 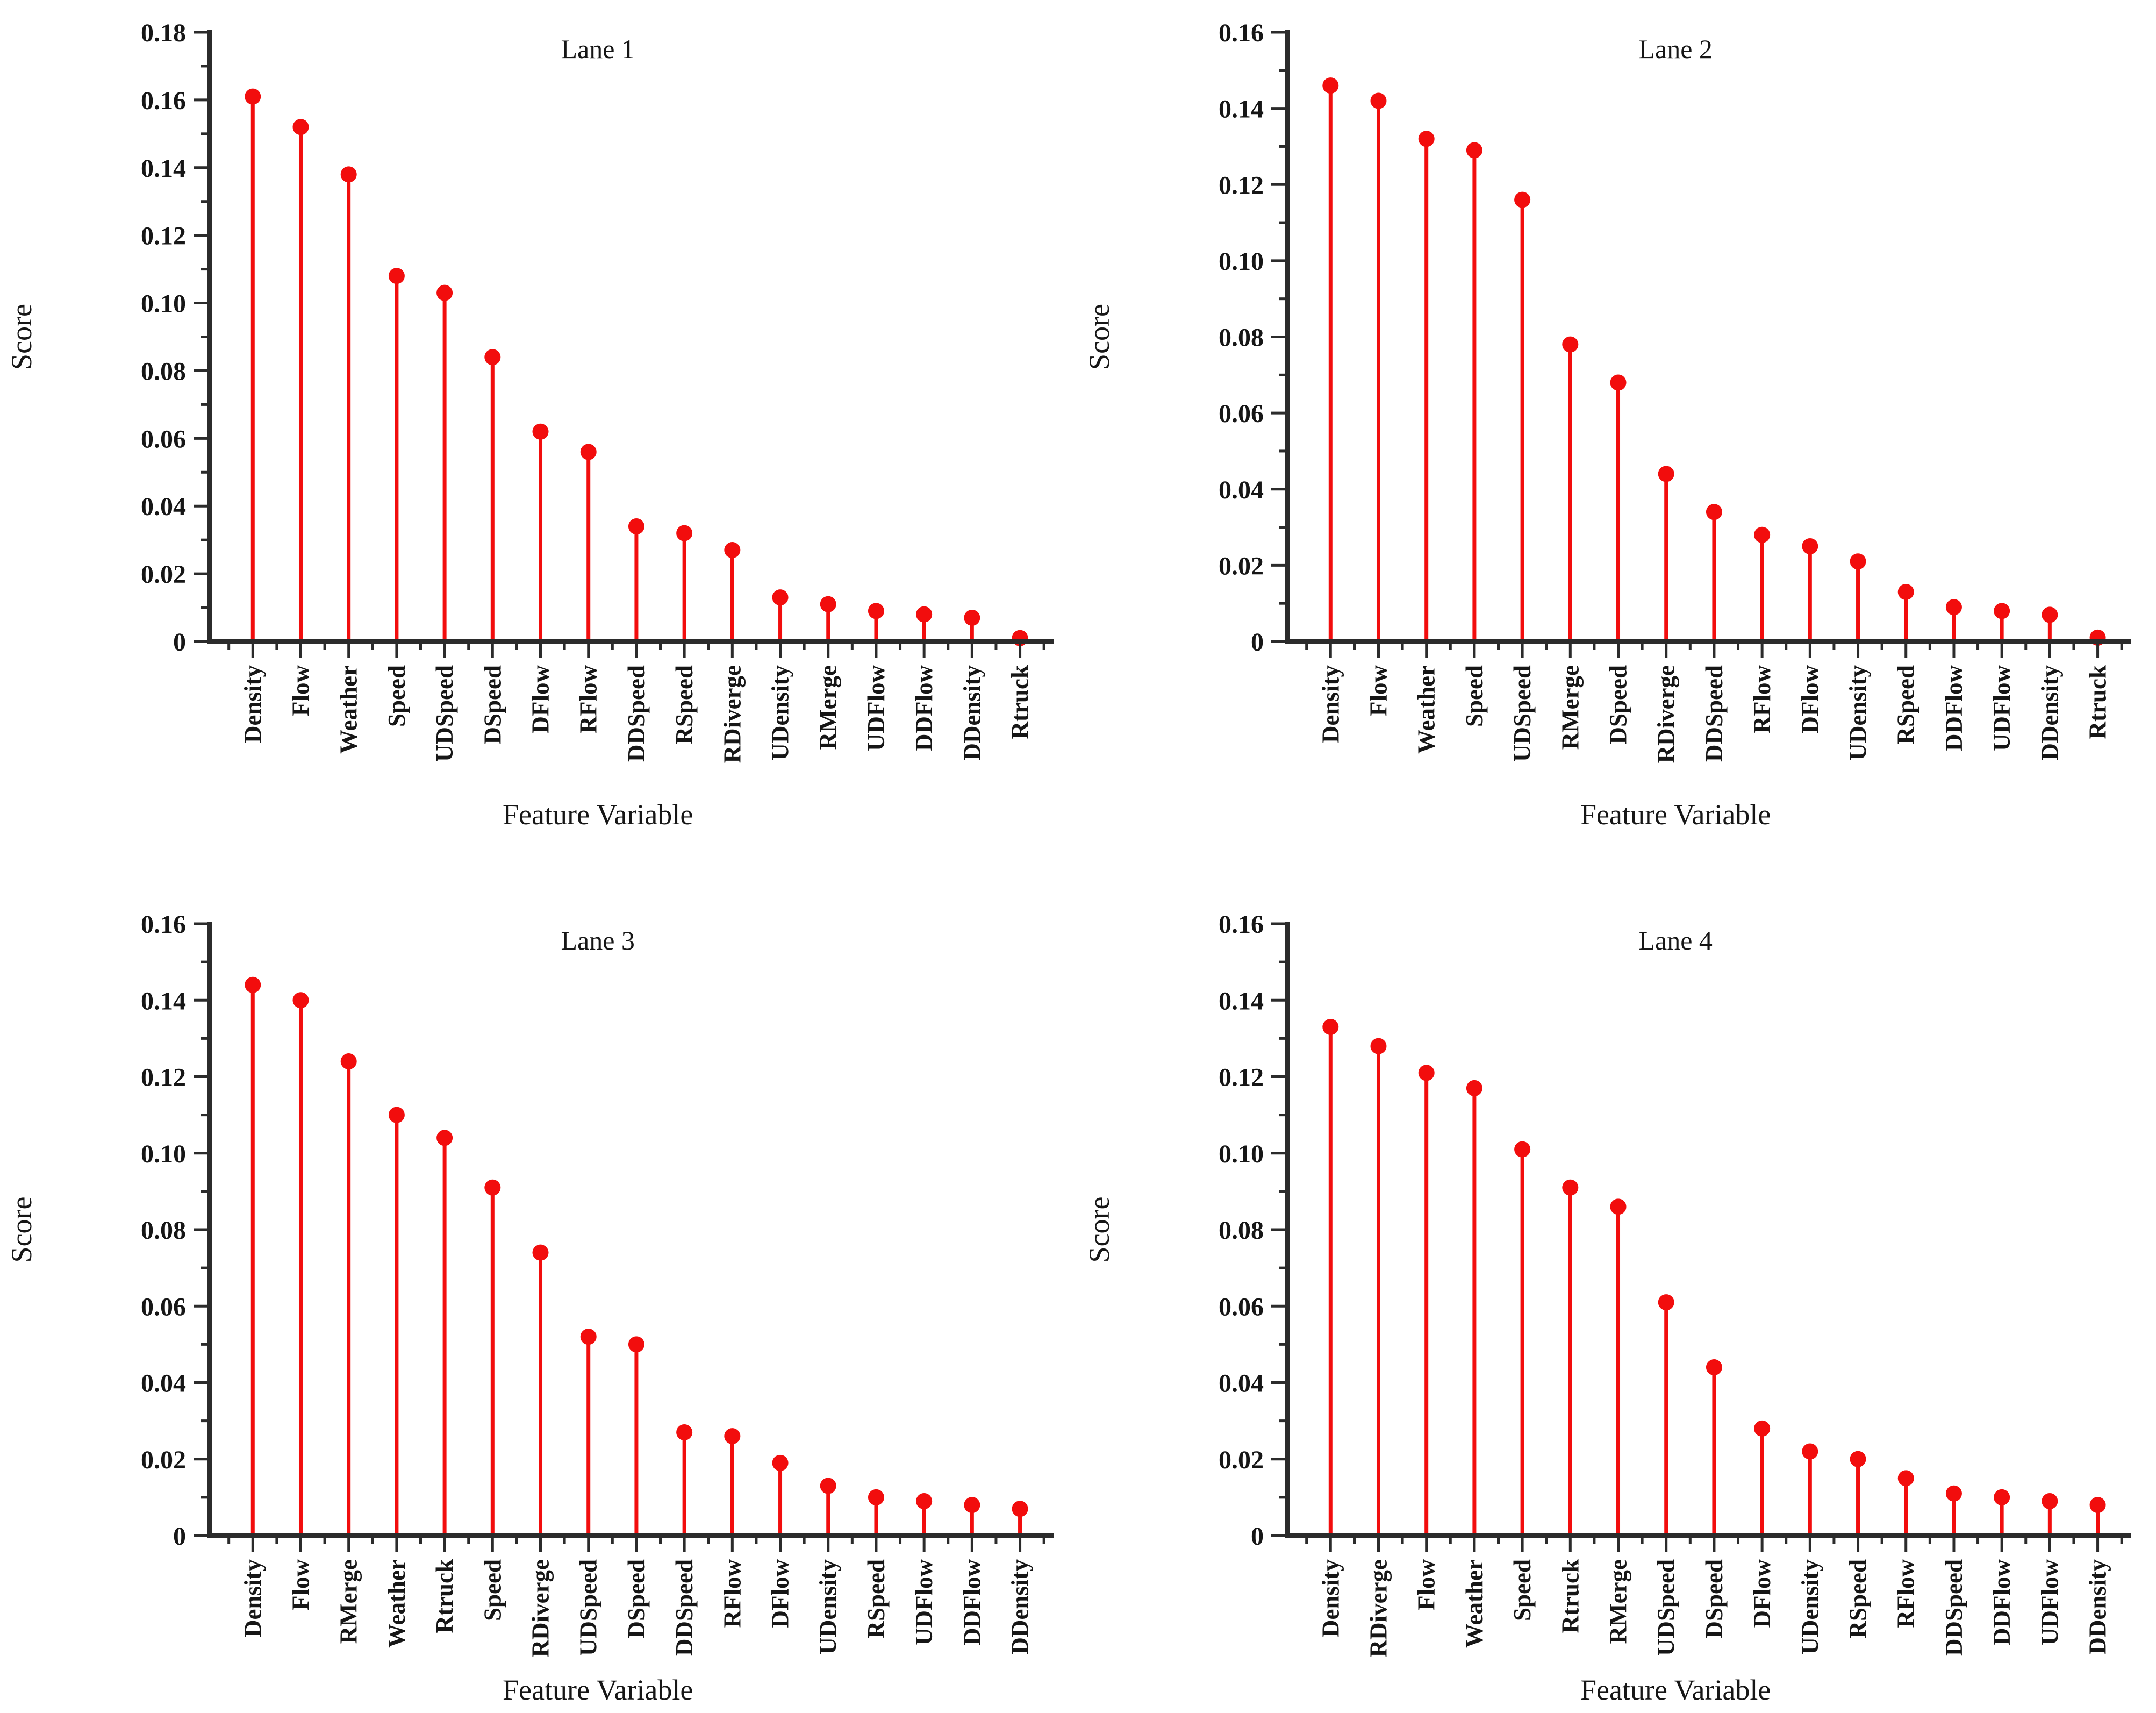 What do you see at coordinates (1253, 1230) in the screenshot?
I see `y-ticks: 0 0.02 0.04 0.06 0.08 0.10 0.12 0.14 0.16` at bounding box center [1253, 1230].